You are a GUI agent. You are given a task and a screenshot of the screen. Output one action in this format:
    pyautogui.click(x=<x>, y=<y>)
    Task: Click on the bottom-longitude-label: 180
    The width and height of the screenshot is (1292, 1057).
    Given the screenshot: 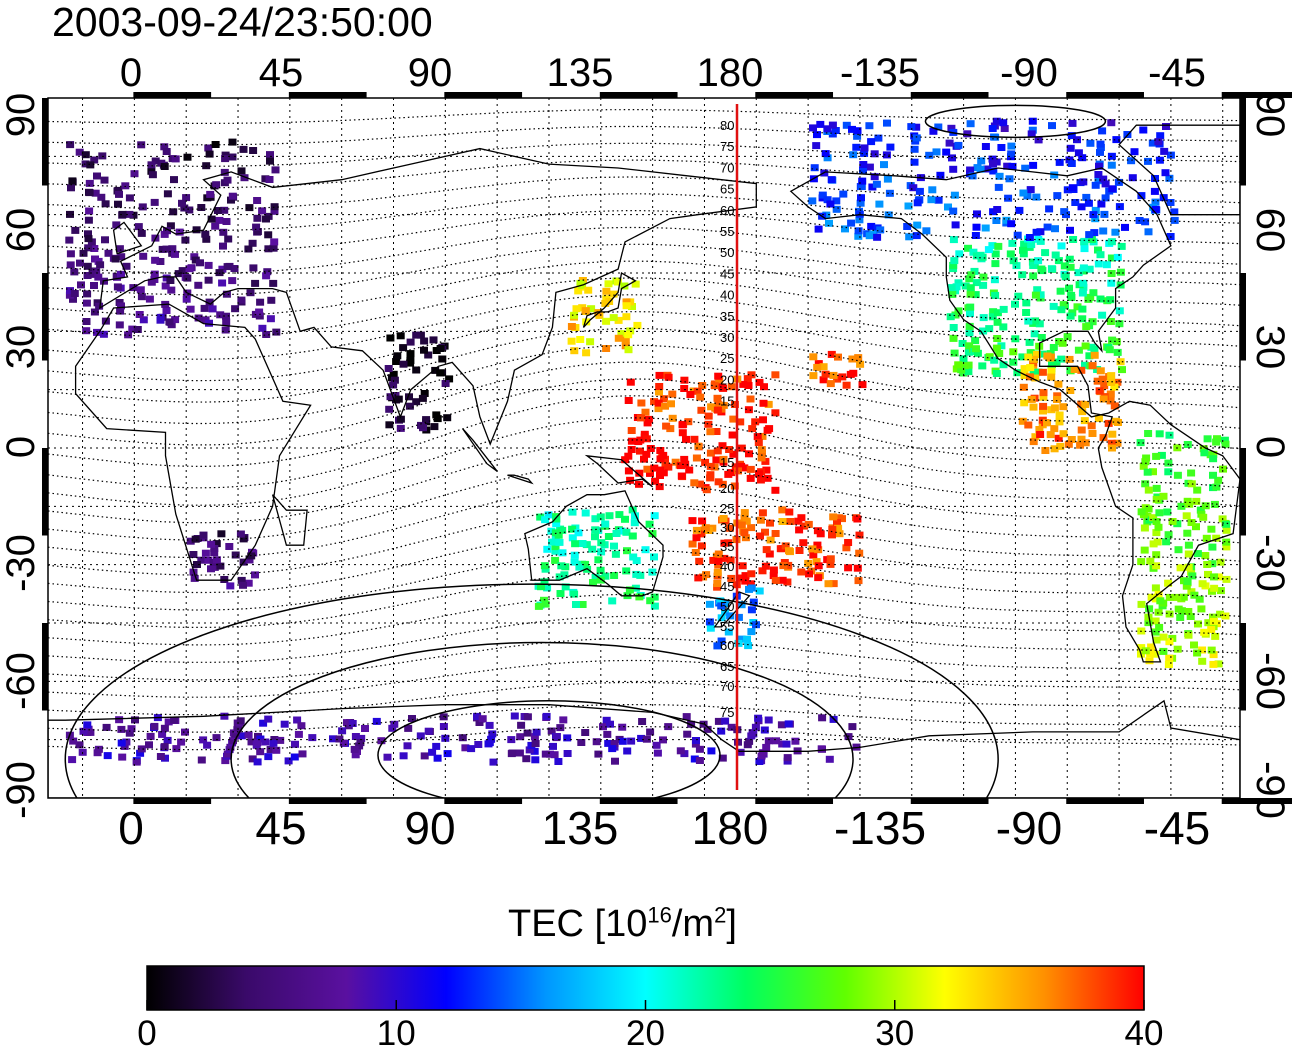 What is the action you would take?
    pyautogui.click(x=730, y=828)
    